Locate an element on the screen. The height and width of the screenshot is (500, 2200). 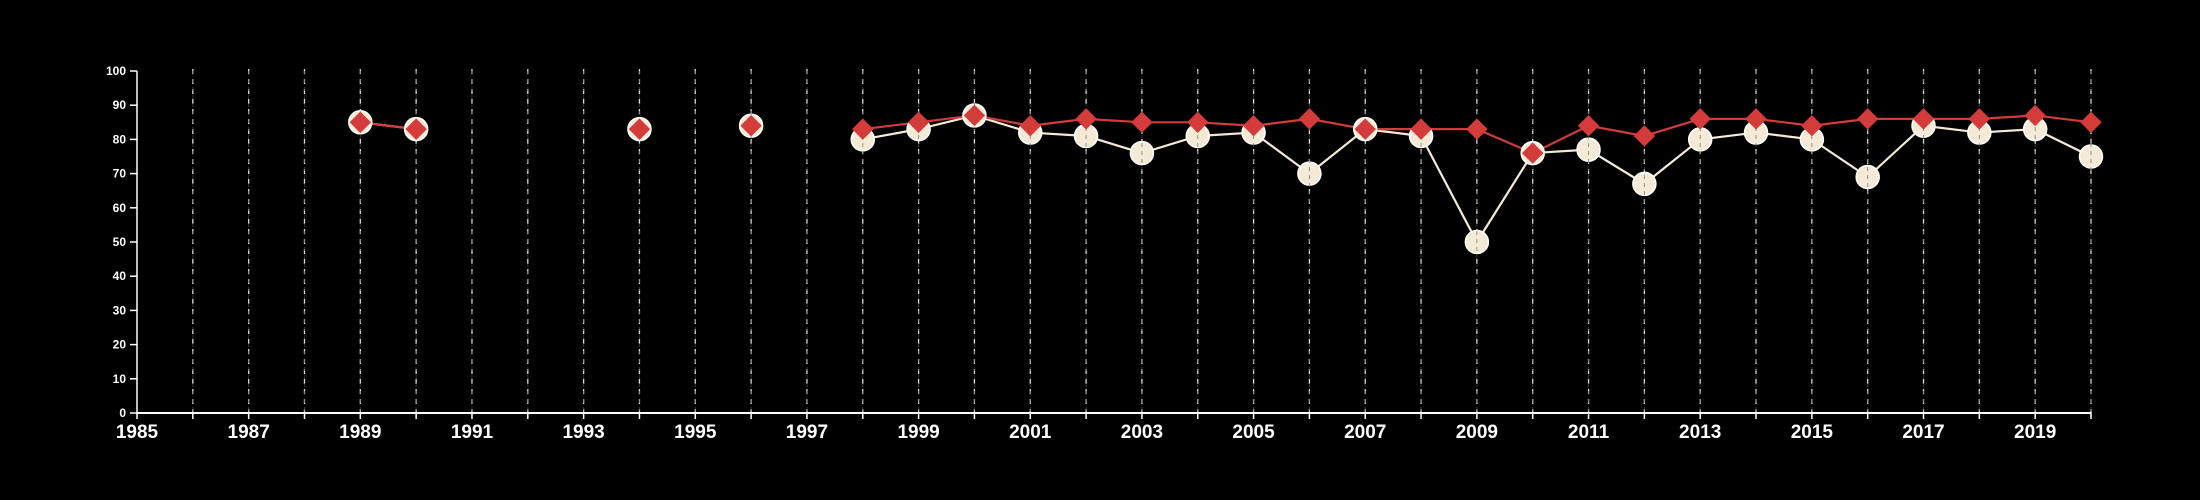
x-tick-label: 2005 is located at coordinates (1253, 432).